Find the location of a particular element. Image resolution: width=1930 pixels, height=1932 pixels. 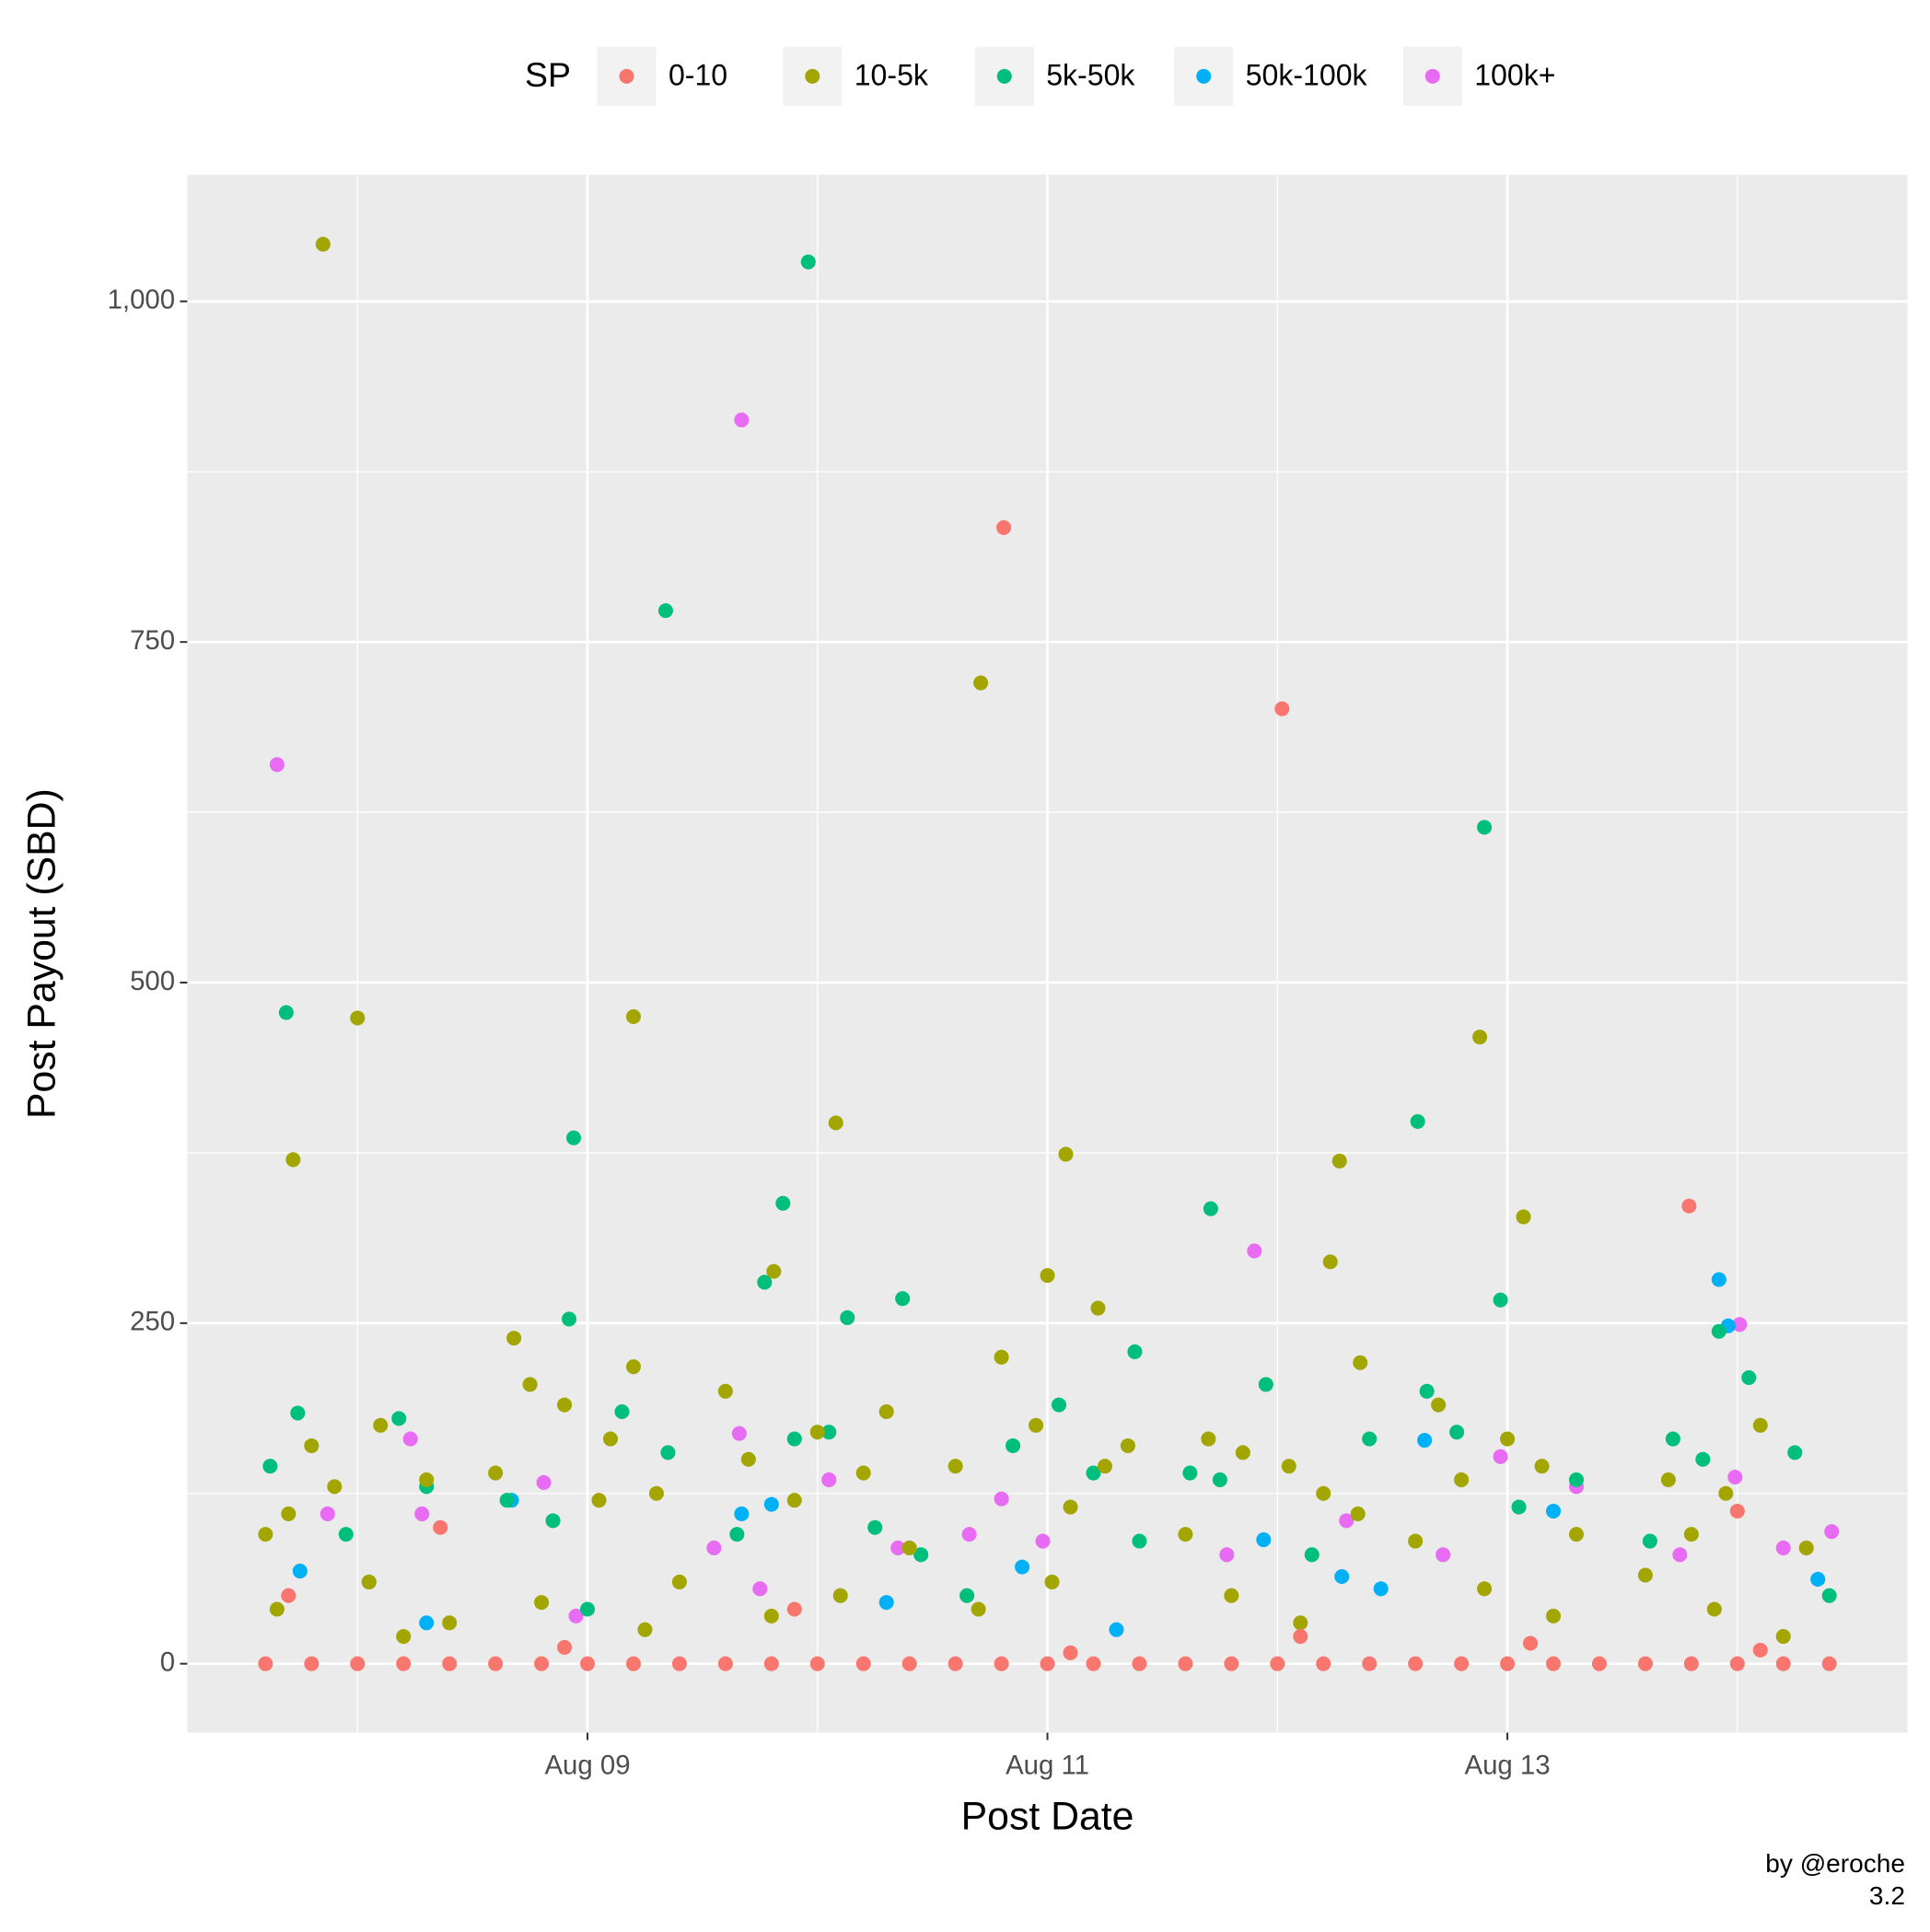

legend-label: 100k+ is located at coordinates (1514, 75).